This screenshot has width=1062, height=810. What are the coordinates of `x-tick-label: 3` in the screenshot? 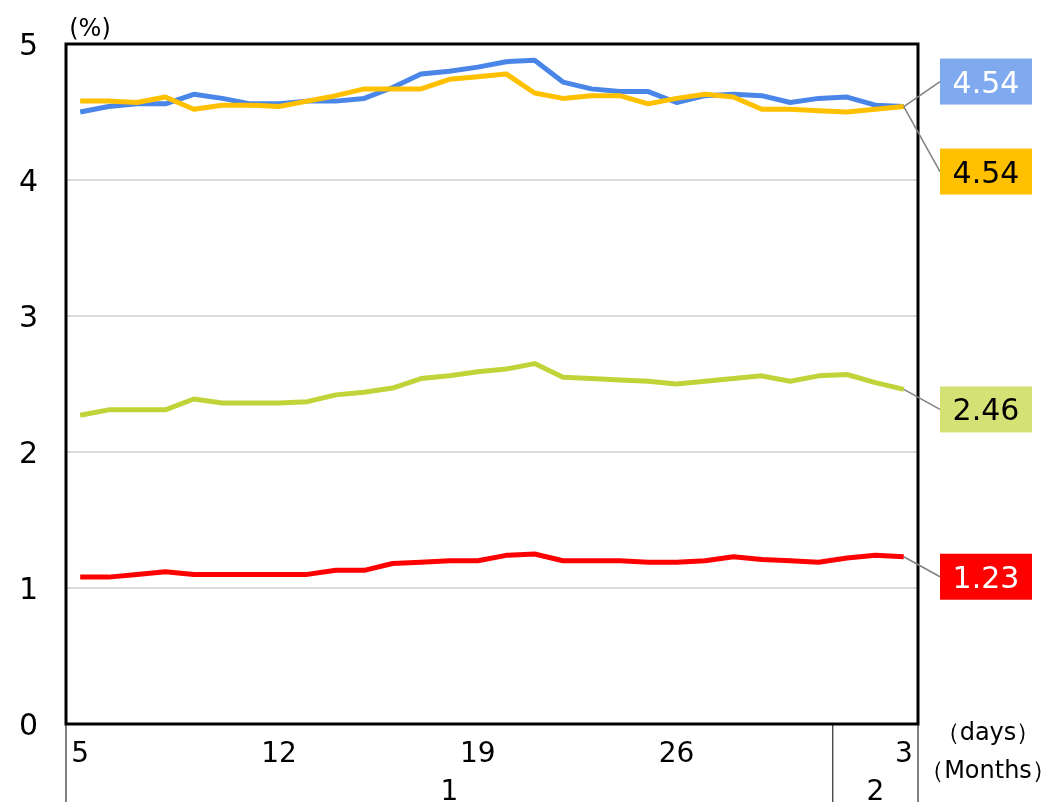 It's located at (903, 752).